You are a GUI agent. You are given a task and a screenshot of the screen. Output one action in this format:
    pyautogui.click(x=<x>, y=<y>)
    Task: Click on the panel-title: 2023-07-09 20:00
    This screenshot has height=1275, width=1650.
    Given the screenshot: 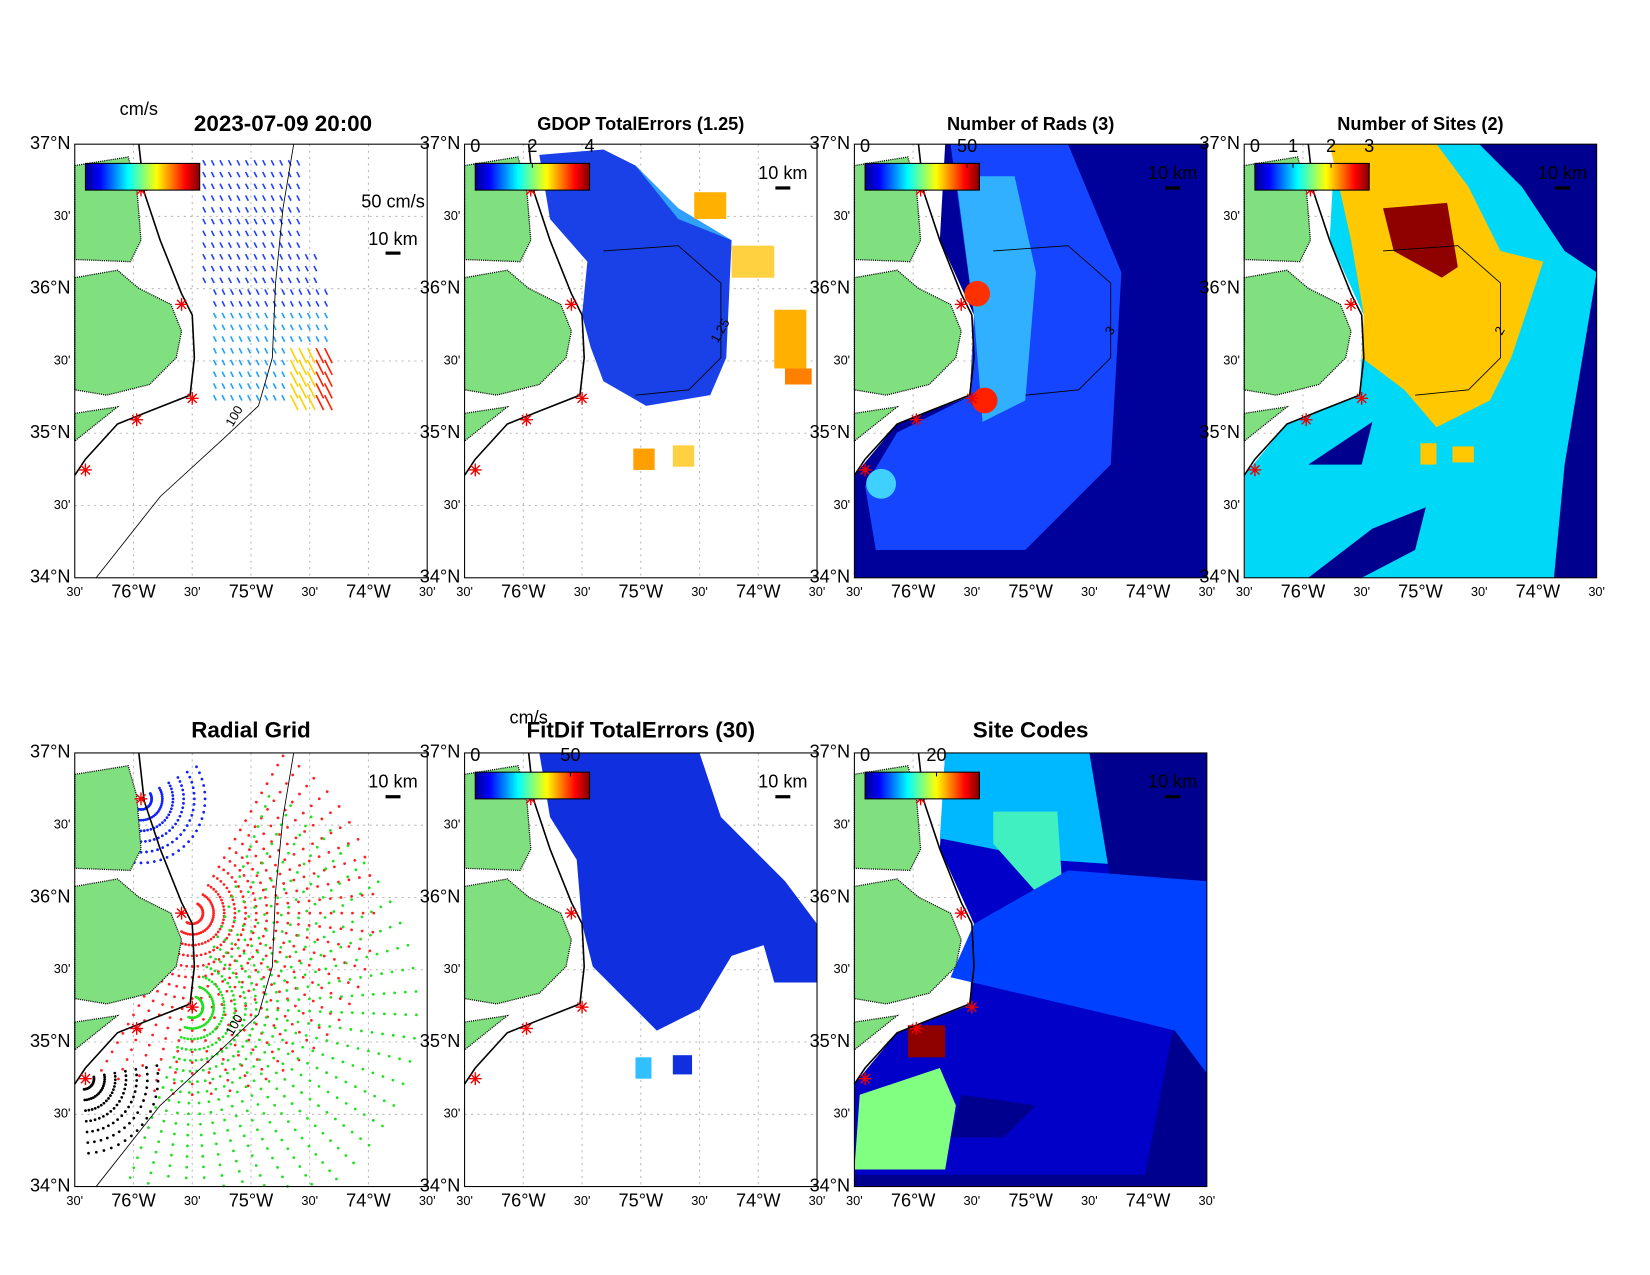 What is the action you would take?
    pyautogui.click(x=283, y=123)
    